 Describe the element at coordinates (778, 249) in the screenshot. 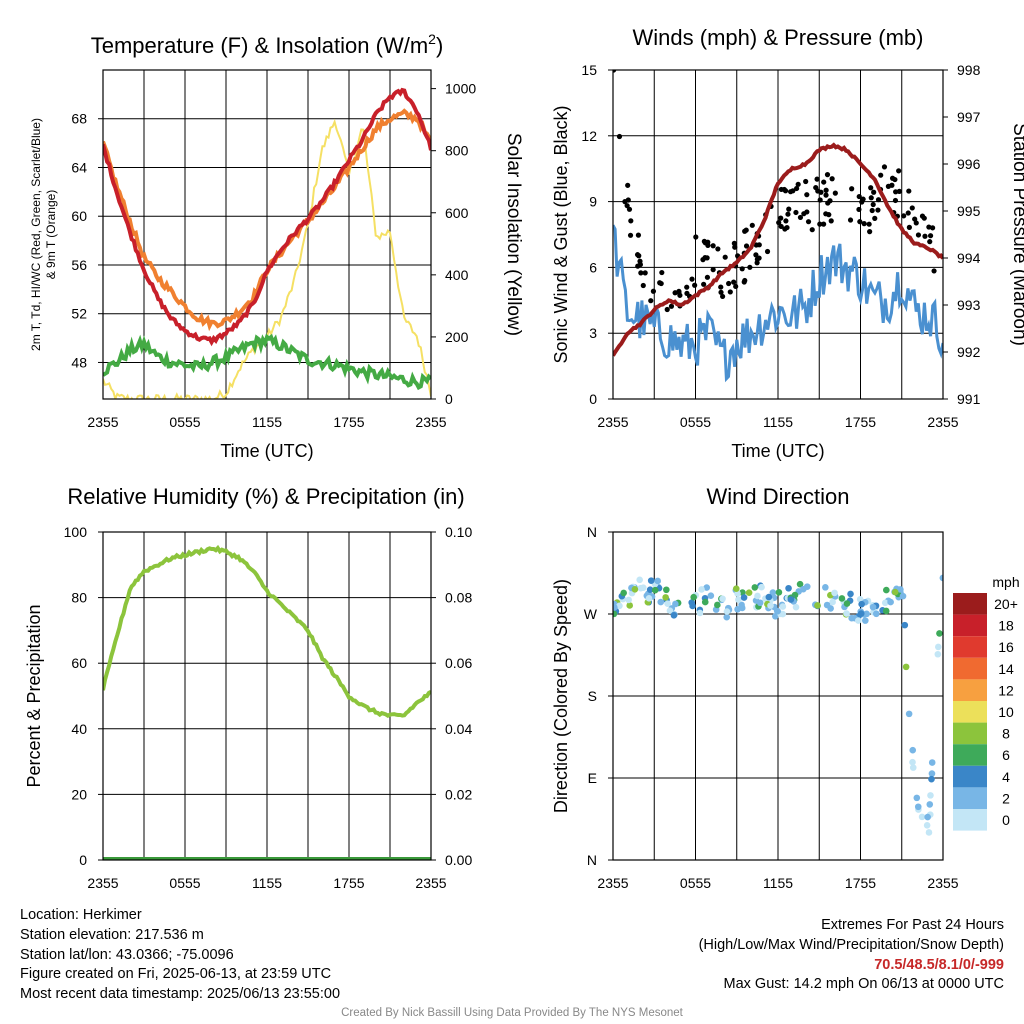

I see `series-line-station-pressure` at that location.